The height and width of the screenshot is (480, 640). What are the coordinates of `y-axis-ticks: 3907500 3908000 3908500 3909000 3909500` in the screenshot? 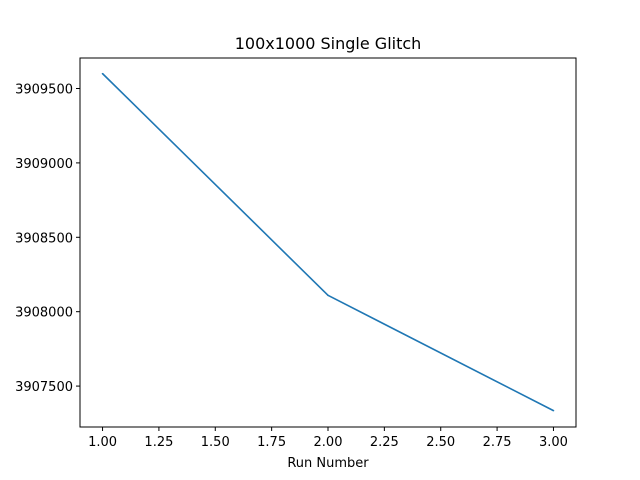 It's located at (47, 239).